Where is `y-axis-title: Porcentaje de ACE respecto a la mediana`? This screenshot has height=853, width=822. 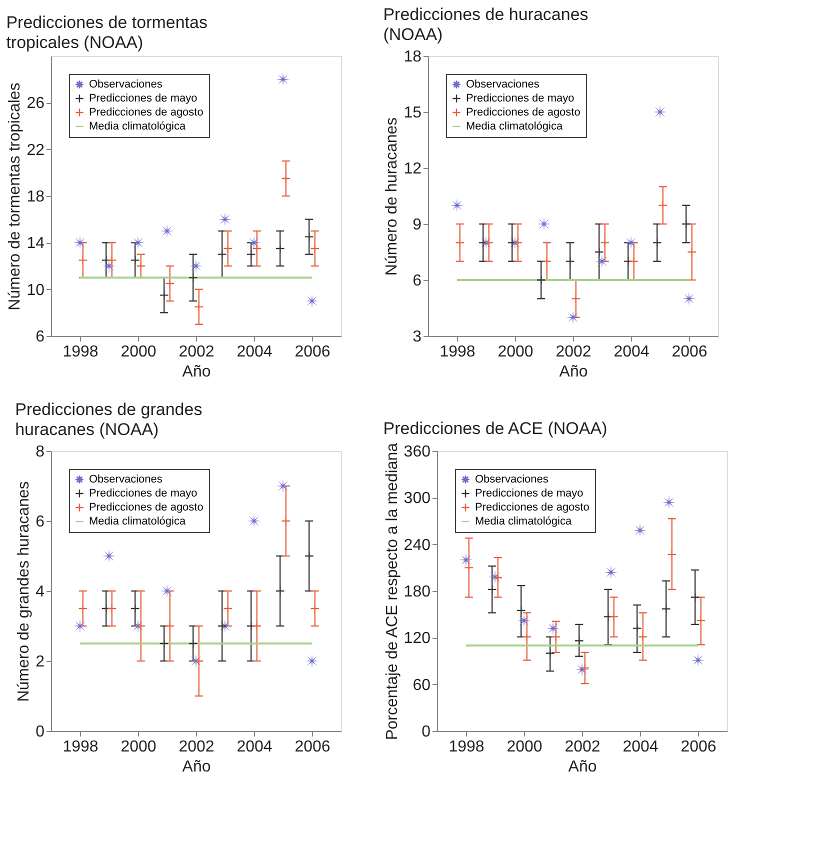
y-axis-title: Porcentaje de ACE respecto a la mediana is located at coordinates (392, 591).